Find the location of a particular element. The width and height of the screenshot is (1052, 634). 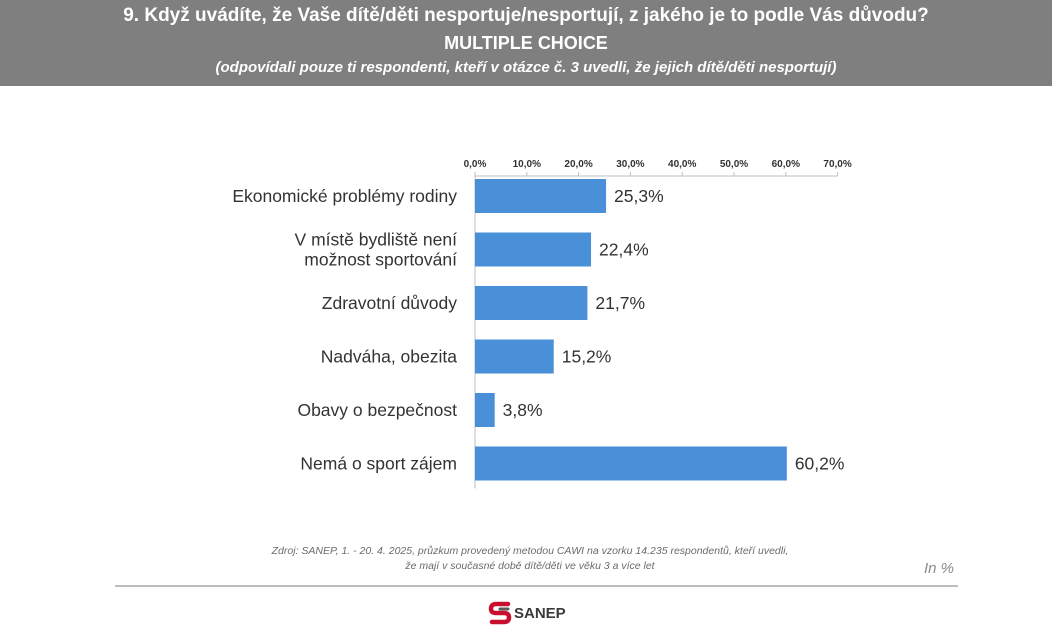

data-label: 22,4% is located at coordinates (624, 250).